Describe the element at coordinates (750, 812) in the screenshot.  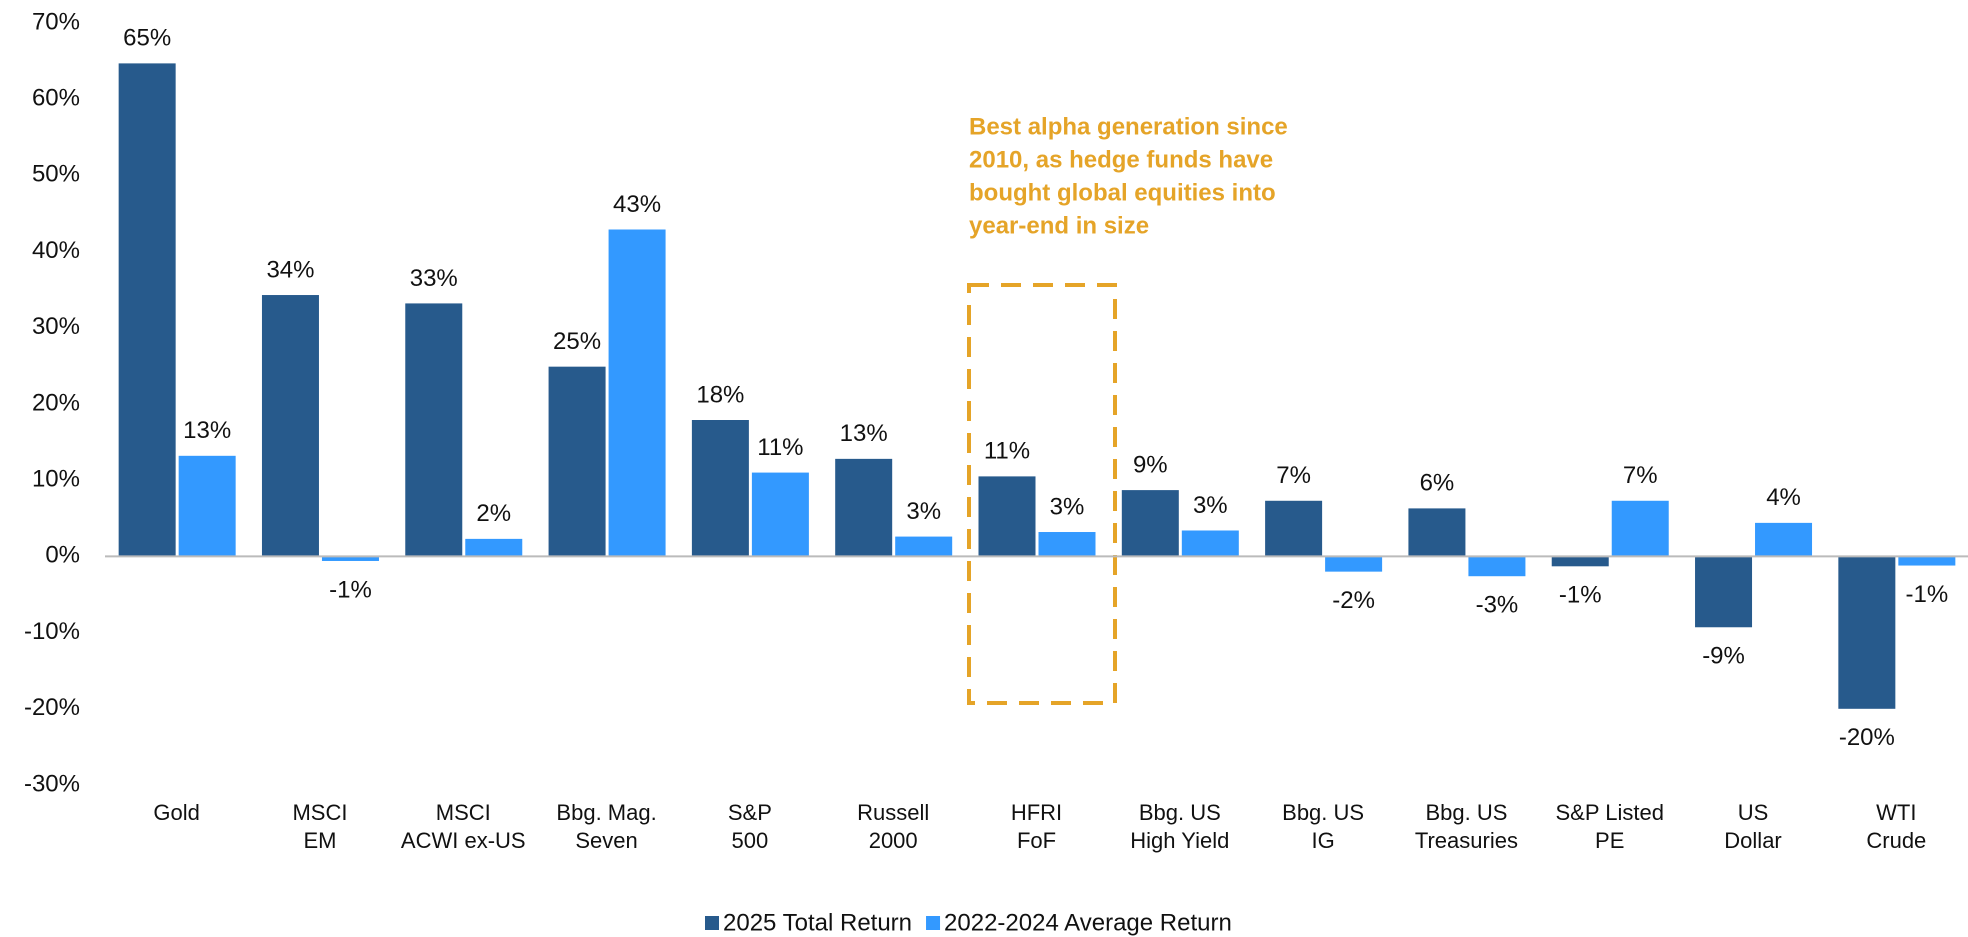
I see `x-tick-label: S&P` at that location.